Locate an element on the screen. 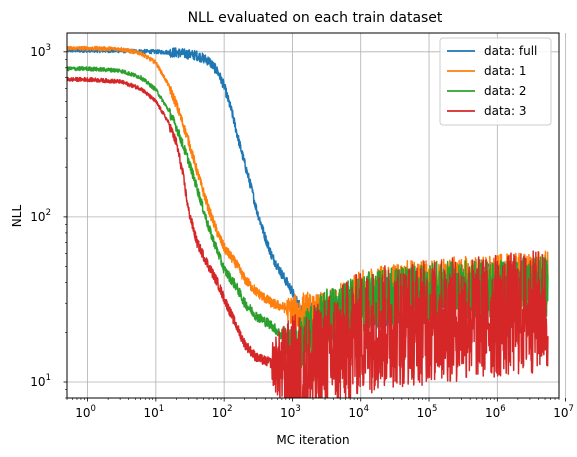 The width and height of the screenshot is (577, 457). x-tick-label: 10⁰ is located at coordinates (85, 412).